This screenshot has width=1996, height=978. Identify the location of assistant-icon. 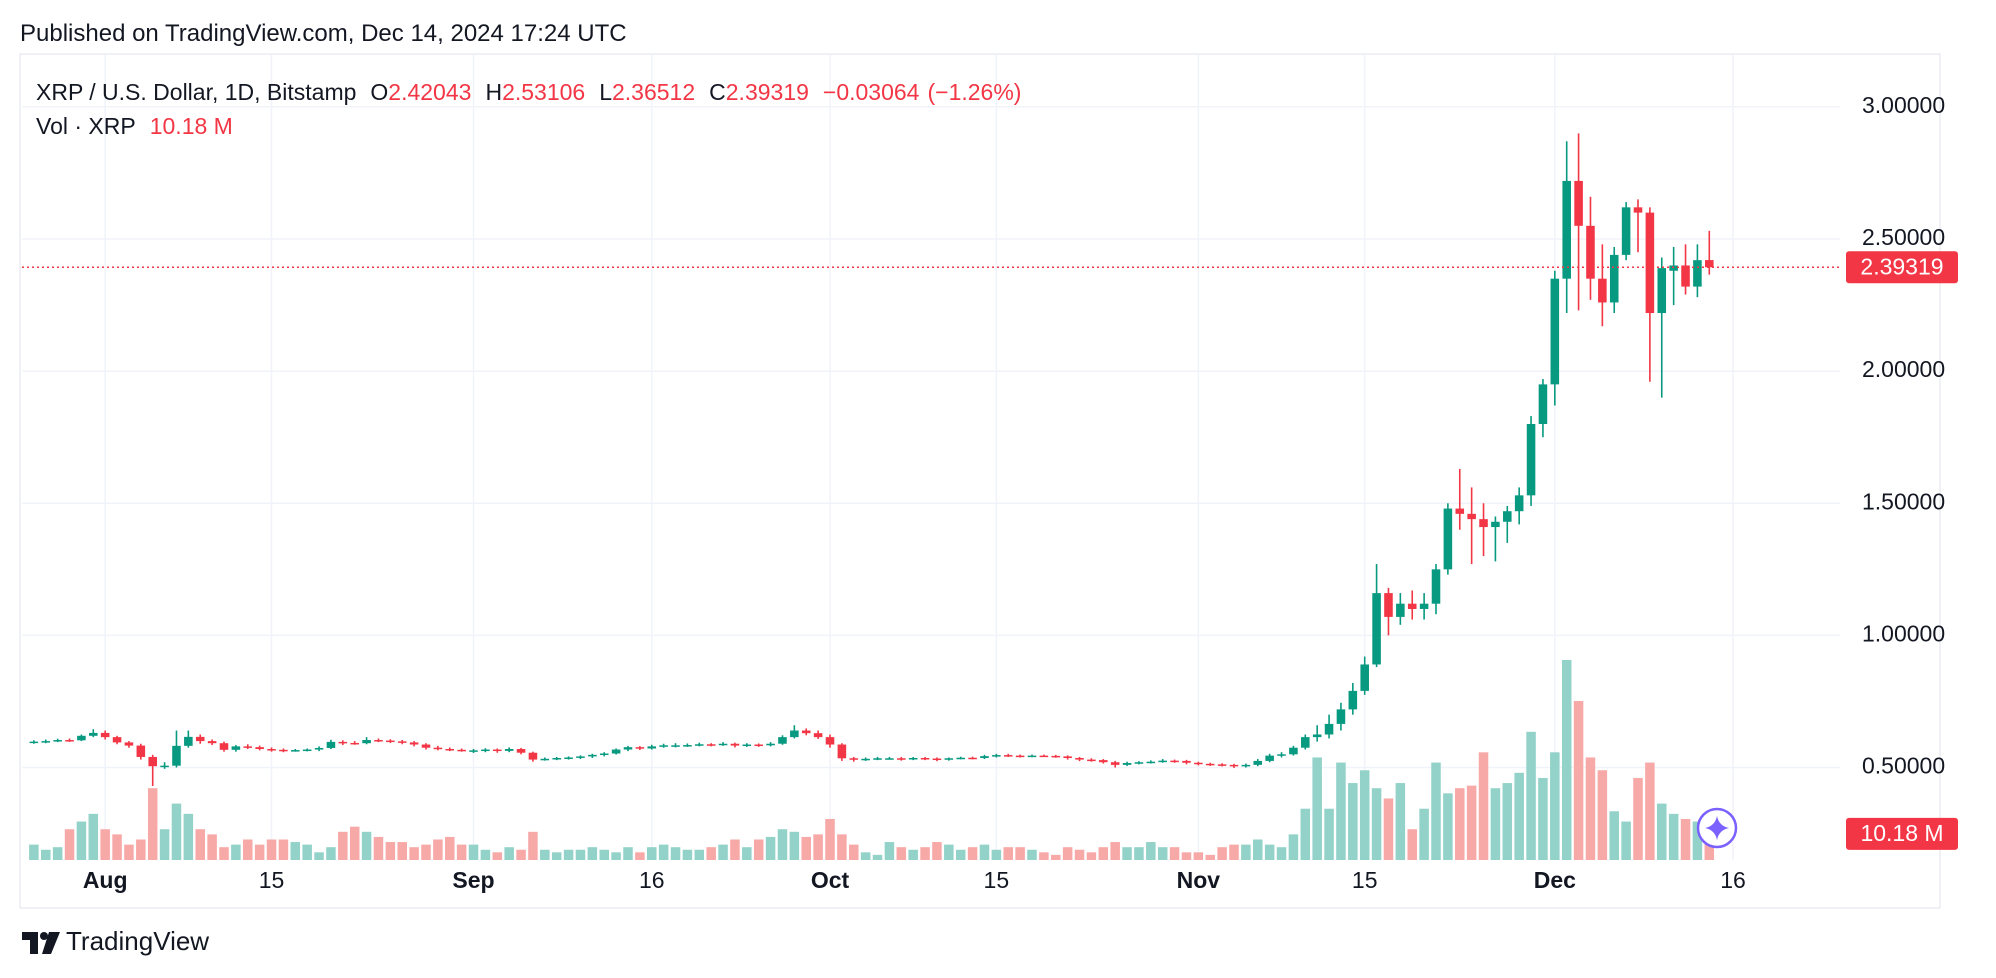
(1717, 828).